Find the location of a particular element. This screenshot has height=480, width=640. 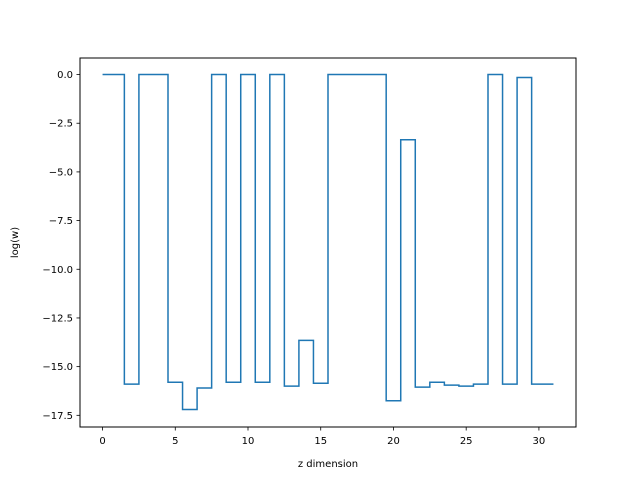

y-tick-label: −2.5 is located at coordinates (61, 124).